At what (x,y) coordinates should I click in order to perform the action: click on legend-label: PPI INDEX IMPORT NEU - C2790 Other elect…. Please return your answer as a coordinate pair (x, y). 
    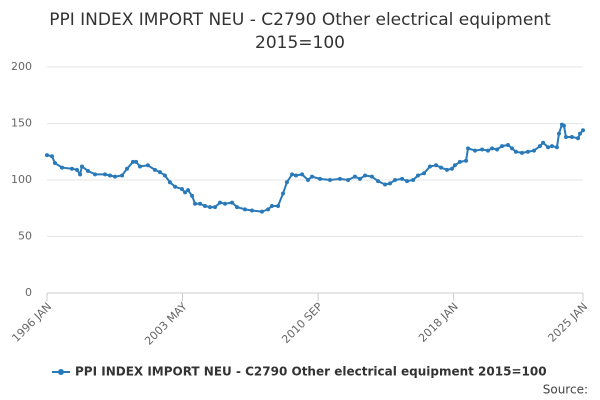
    Looking at the image, I should click on (311, 372).